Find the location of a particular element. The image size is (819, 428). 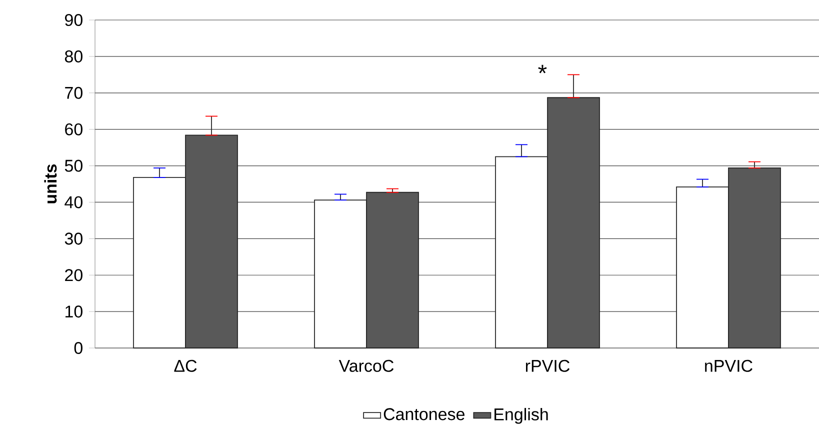

y-tick-label: 80 is located at coordinates (73, 56).